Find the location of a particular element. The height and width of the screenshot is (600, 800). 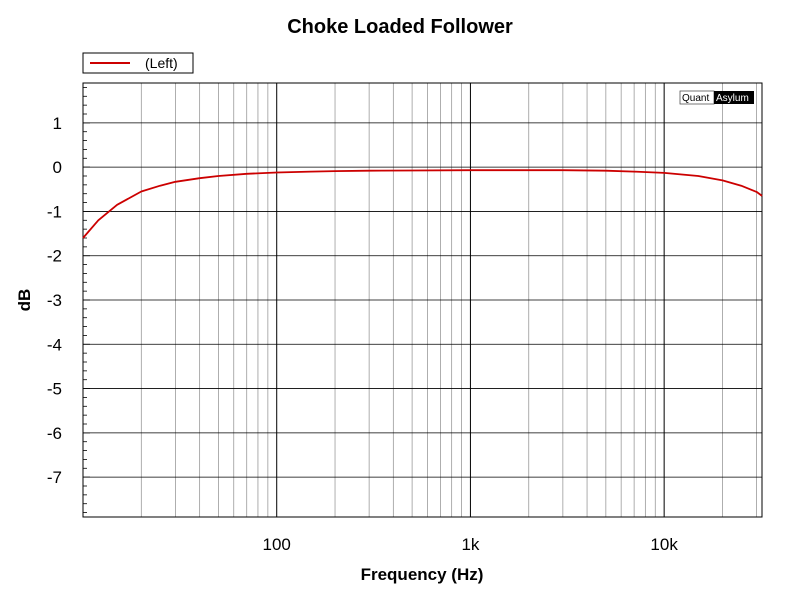

y-tick-label: -1 is located at coordinates (54, 211).